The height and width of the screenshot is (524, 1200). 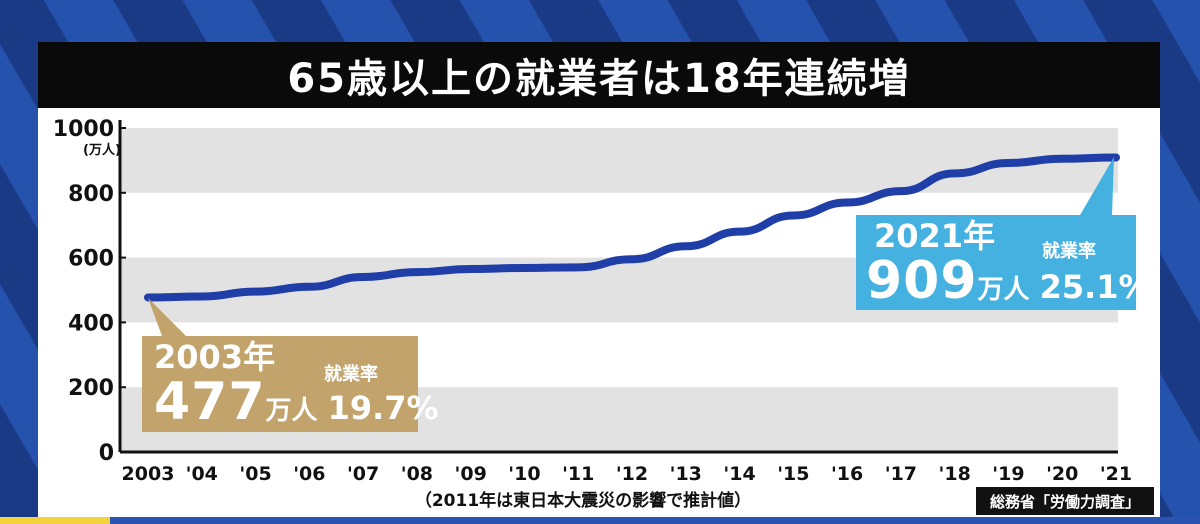 I want to click on x-tick-label: '12, so click(x=632, y=474).